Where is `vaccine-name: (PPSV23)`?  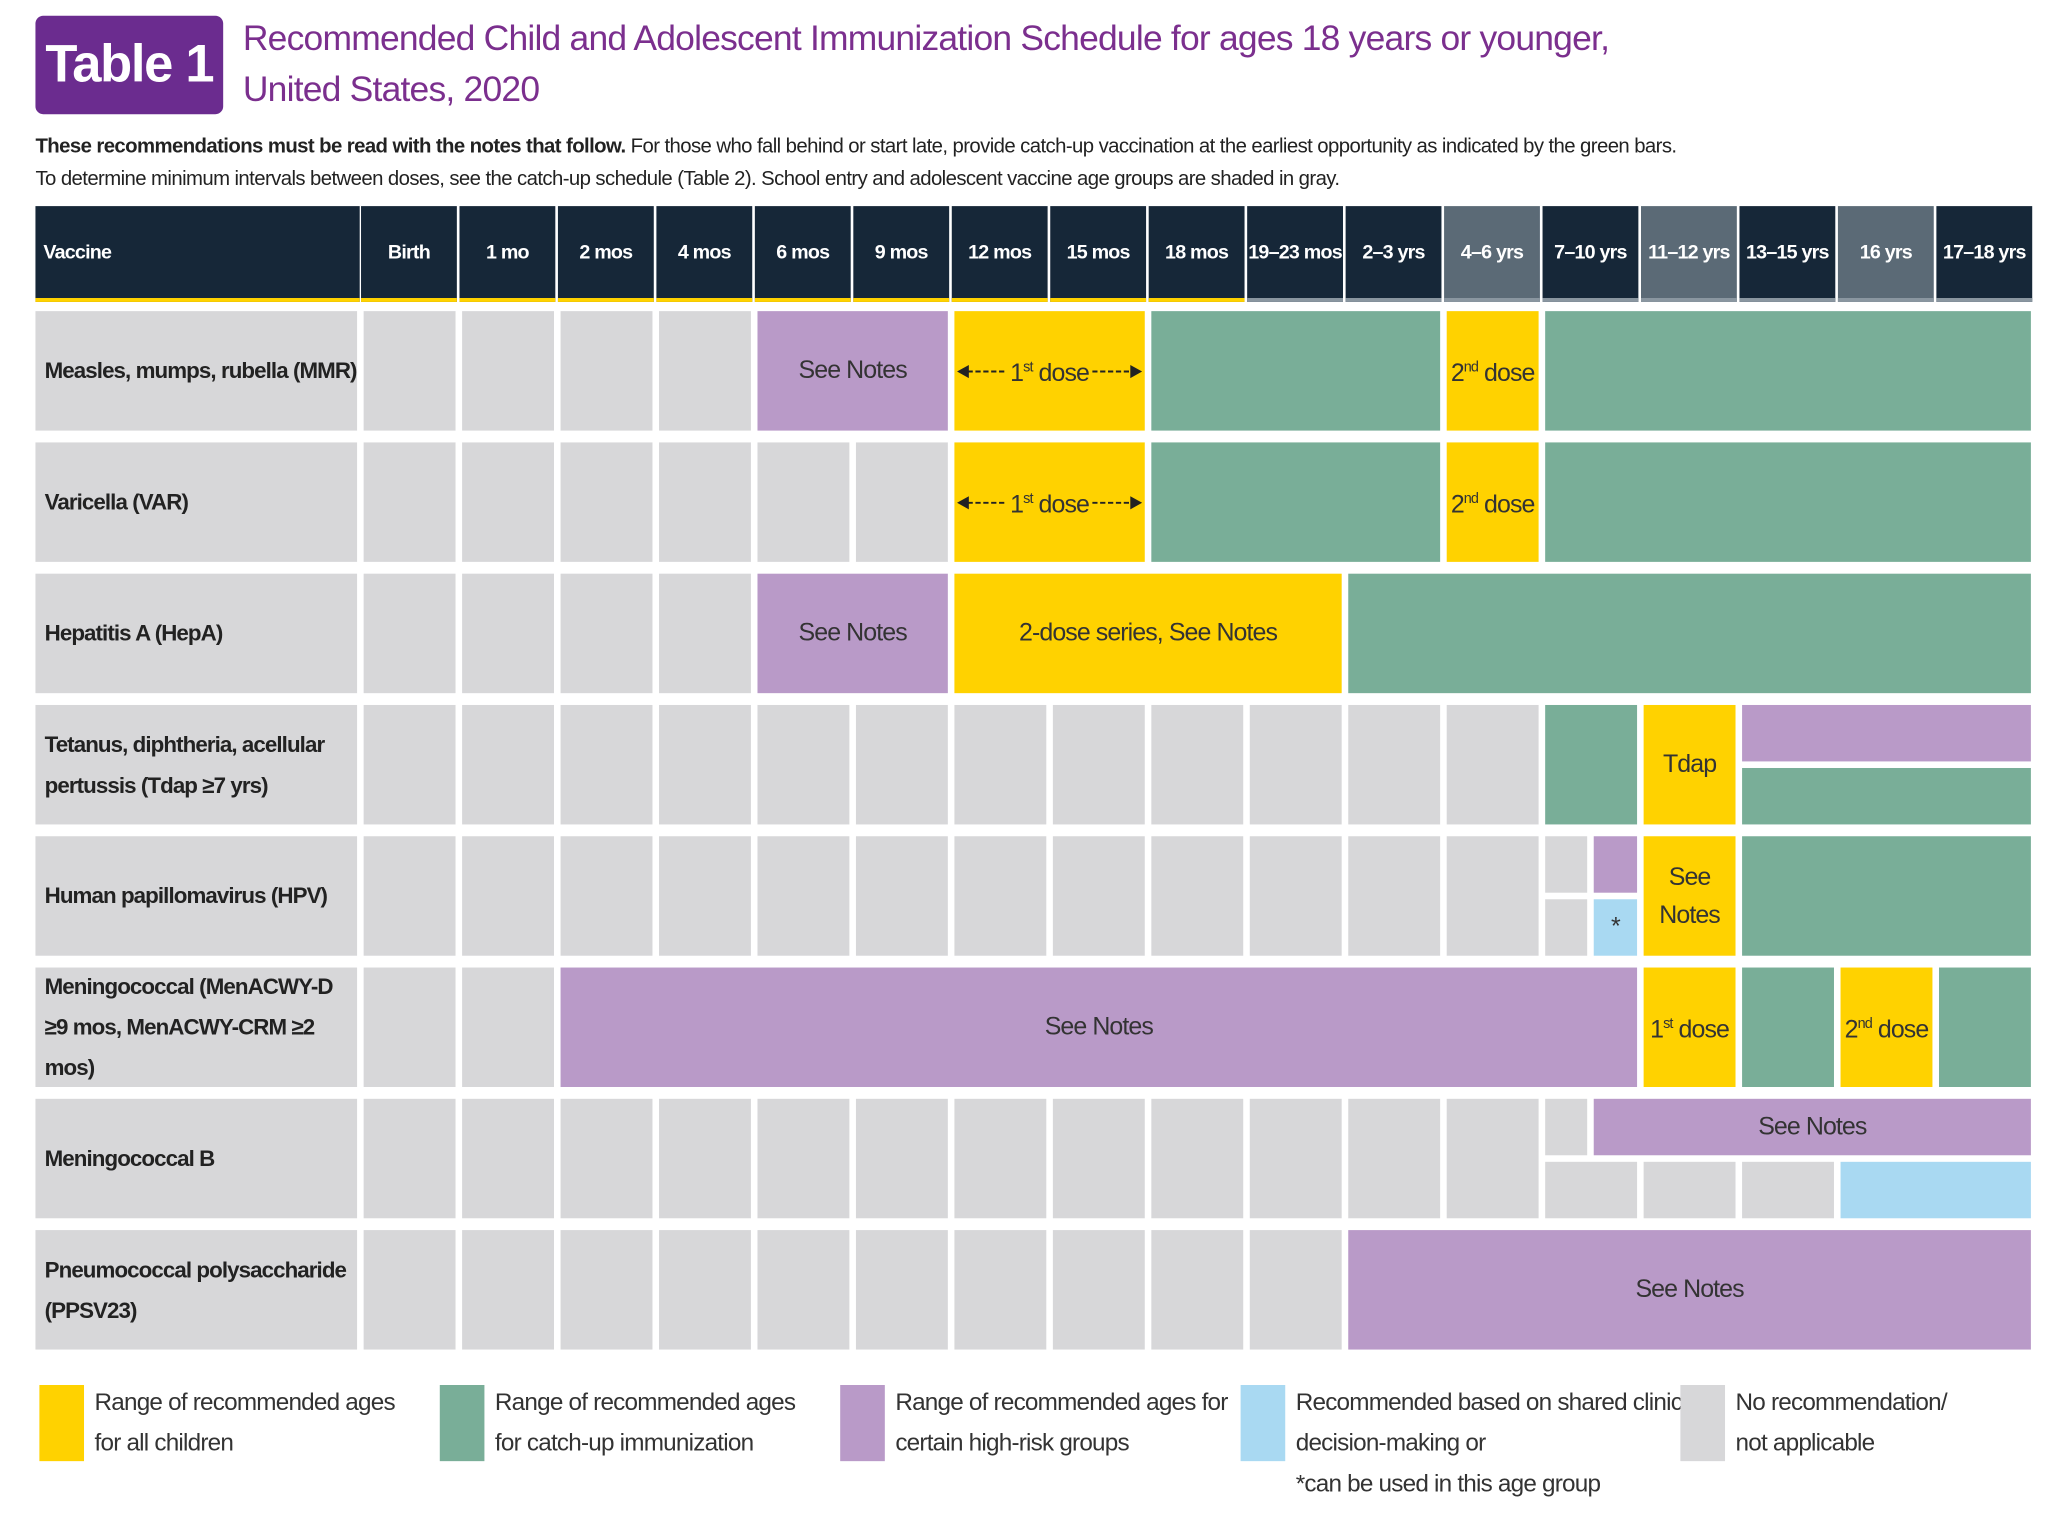
vaccine-name: (PPSV23) is located at coordinates (91, 1310).